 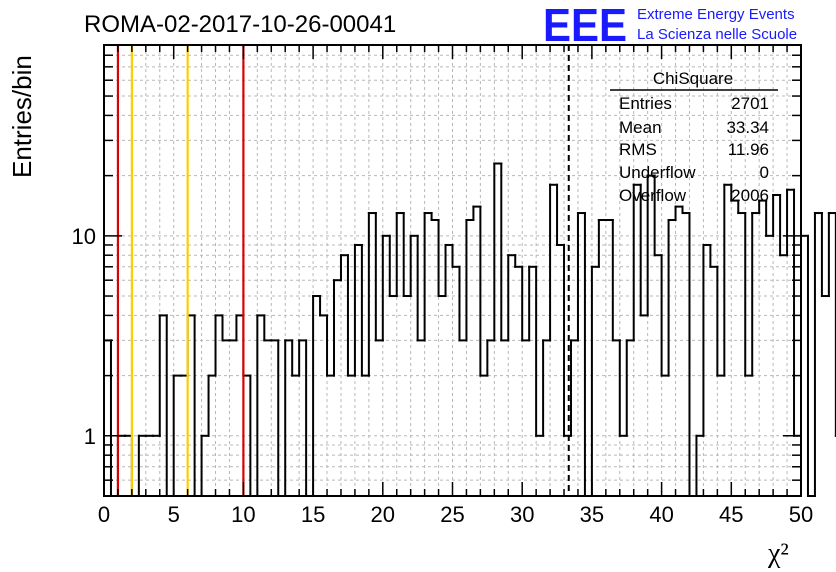 What do you see at coordinates (750, 195) in the screenshot?
I see `stats-value-overflow: 2006` at bounding box center [750, 195].